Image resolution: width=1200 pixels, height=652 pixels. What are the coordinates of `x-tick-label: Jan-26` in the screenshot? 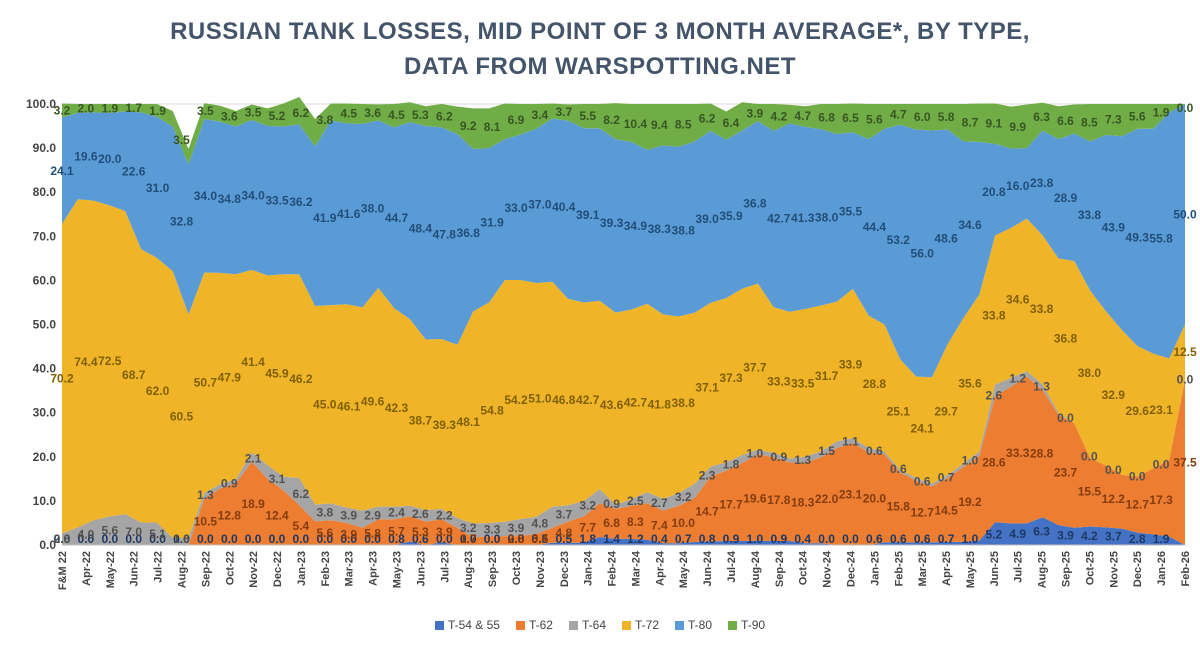 It's located at (1162, 568).